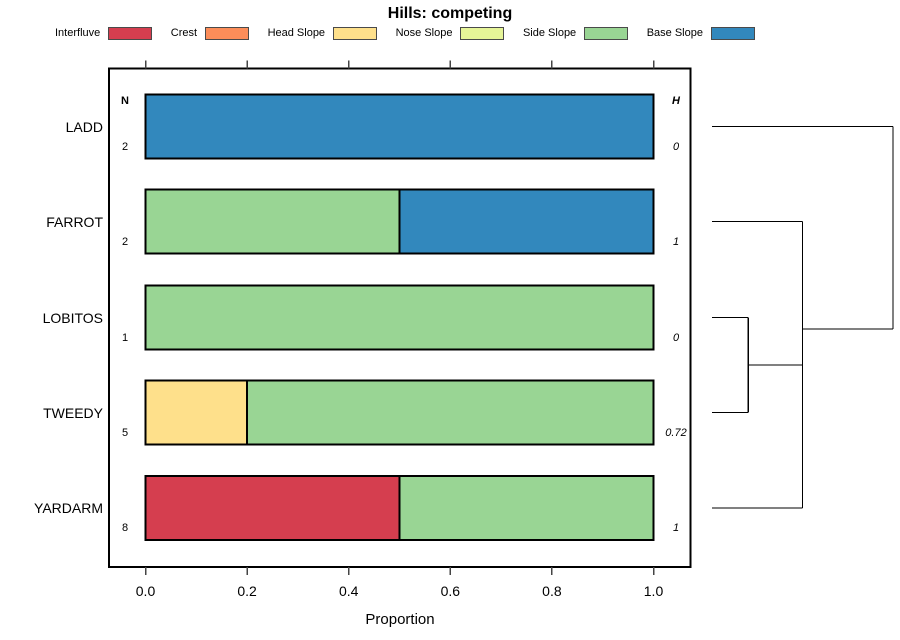 Image resolution: width=900 pixels, height=640 pixels. I want to click on n-column-header: N, so click(125, 101).